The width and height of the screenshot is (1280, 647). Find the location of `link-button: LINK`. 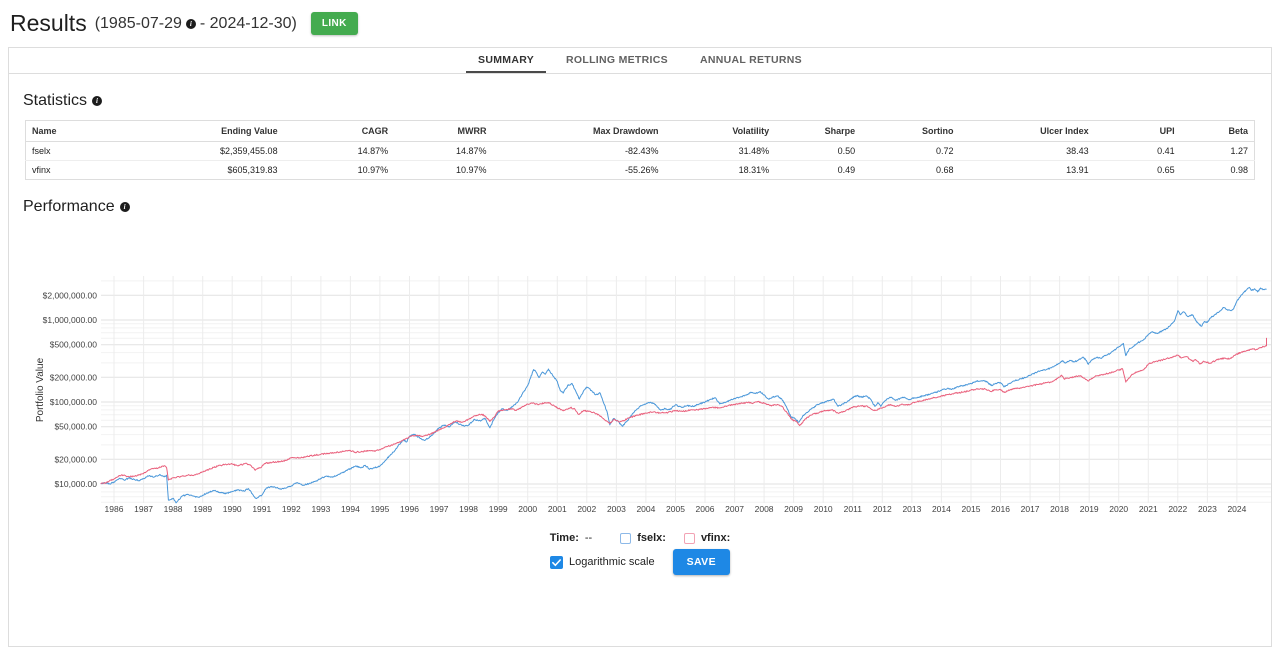

link-button: LINK is located at coordinates (334, 23).